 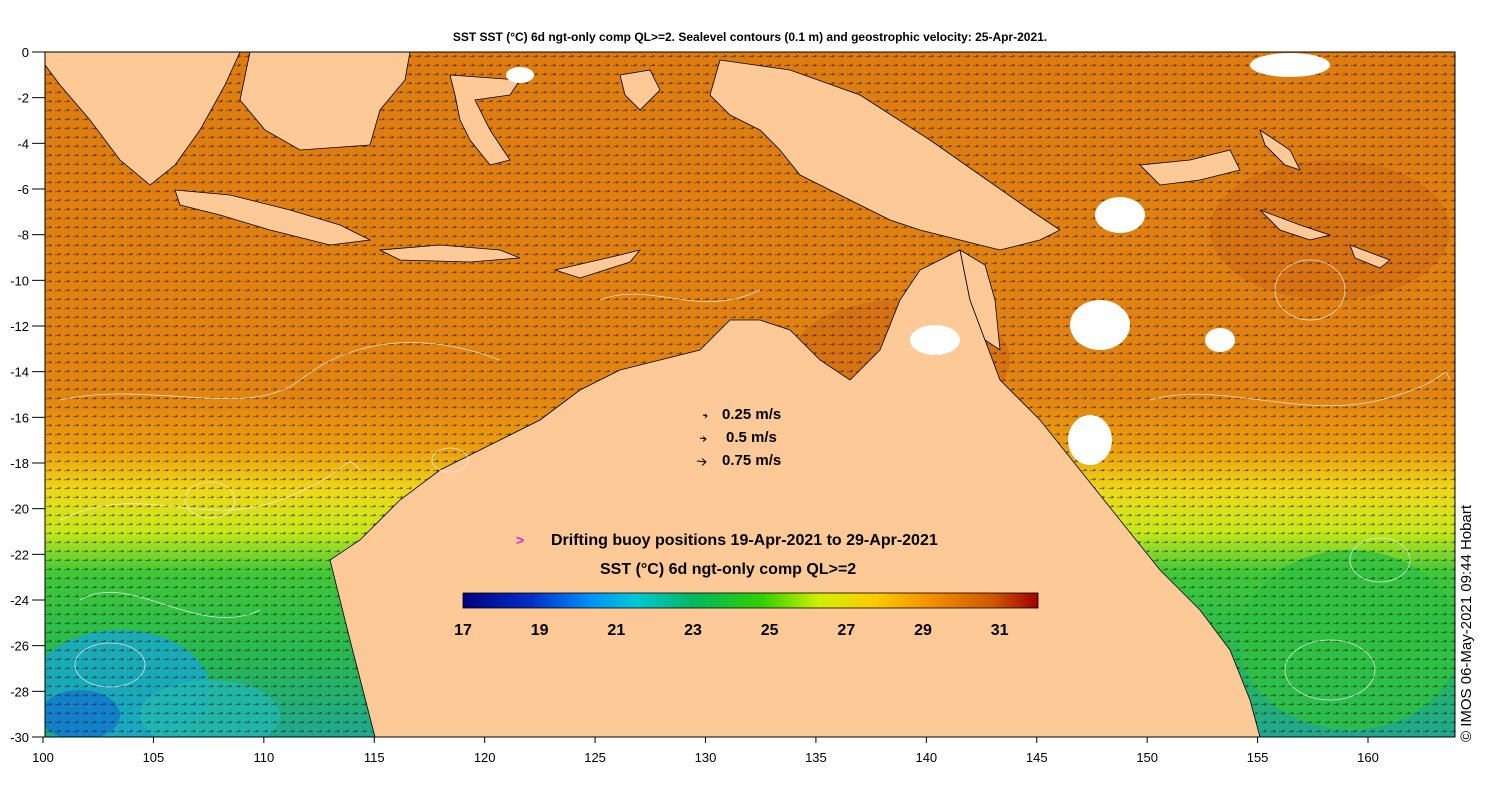 I want to click on y-tick-label: -26, so click(x=19, y=646).